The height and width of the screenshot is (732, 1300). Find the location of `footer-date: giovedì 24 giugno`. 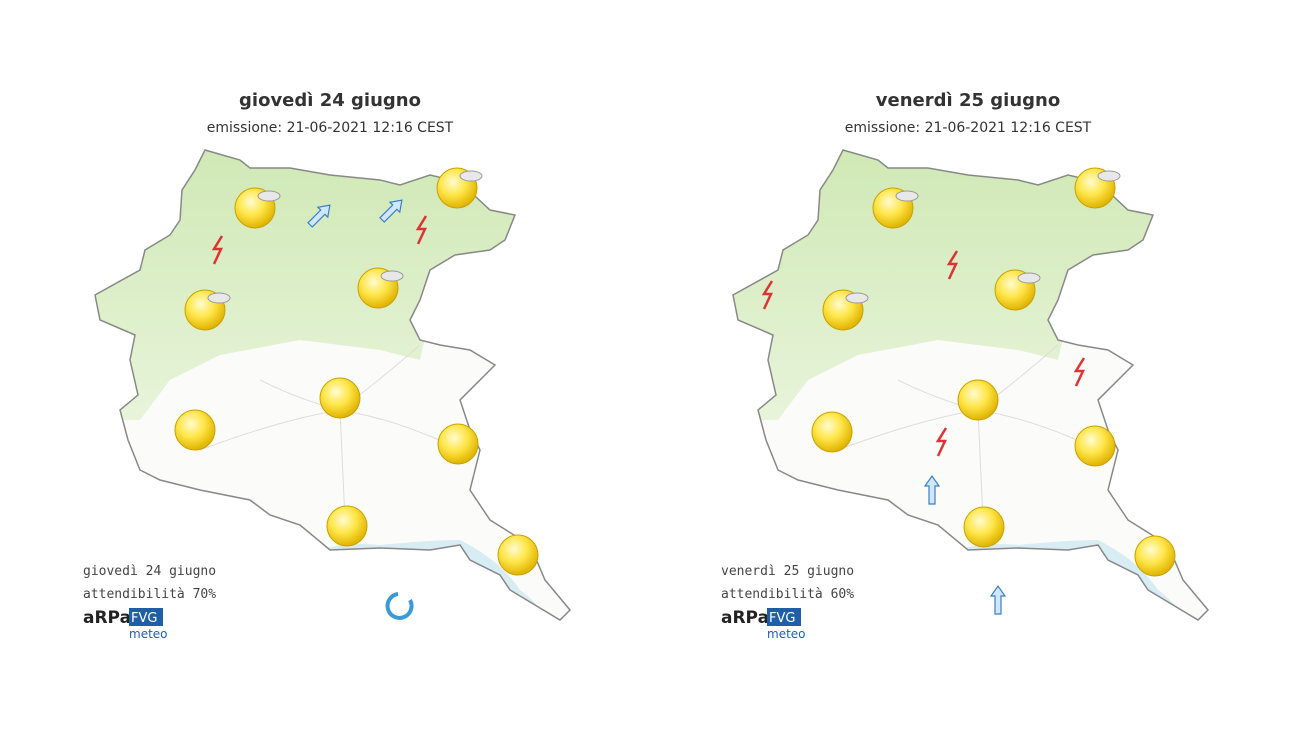

footer-date: giovedì 24 giugno is located at coordinates (149, 571).